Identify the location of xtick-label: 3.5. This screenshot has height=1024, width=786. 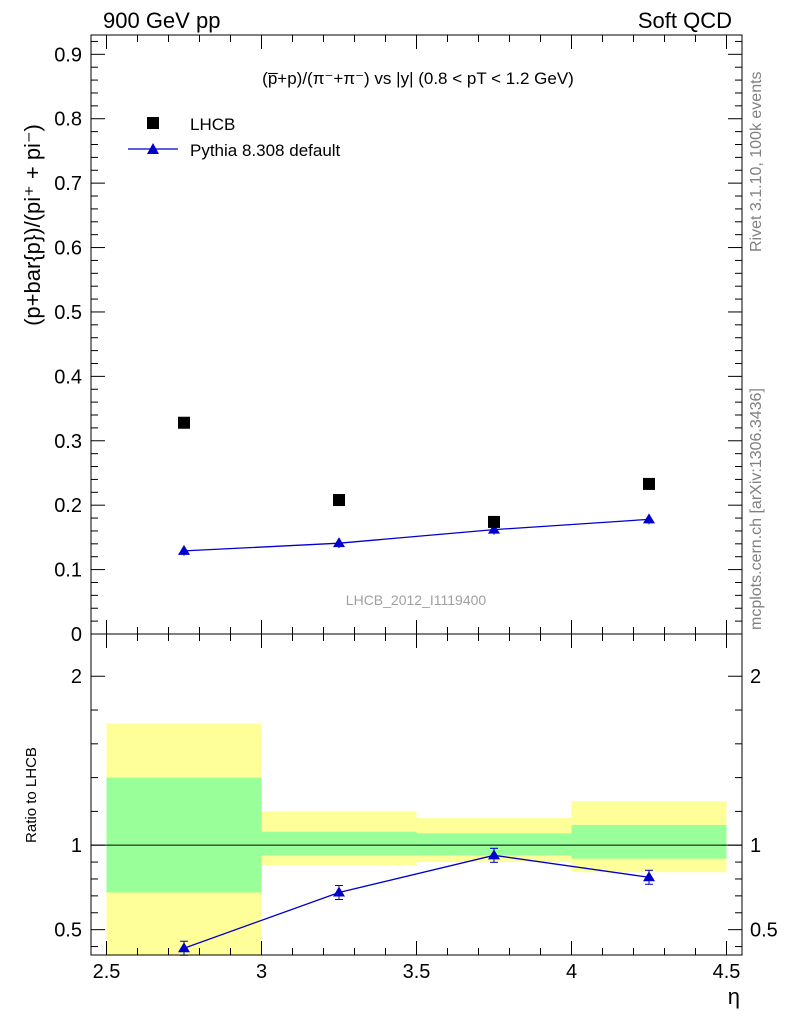
(417, 972).